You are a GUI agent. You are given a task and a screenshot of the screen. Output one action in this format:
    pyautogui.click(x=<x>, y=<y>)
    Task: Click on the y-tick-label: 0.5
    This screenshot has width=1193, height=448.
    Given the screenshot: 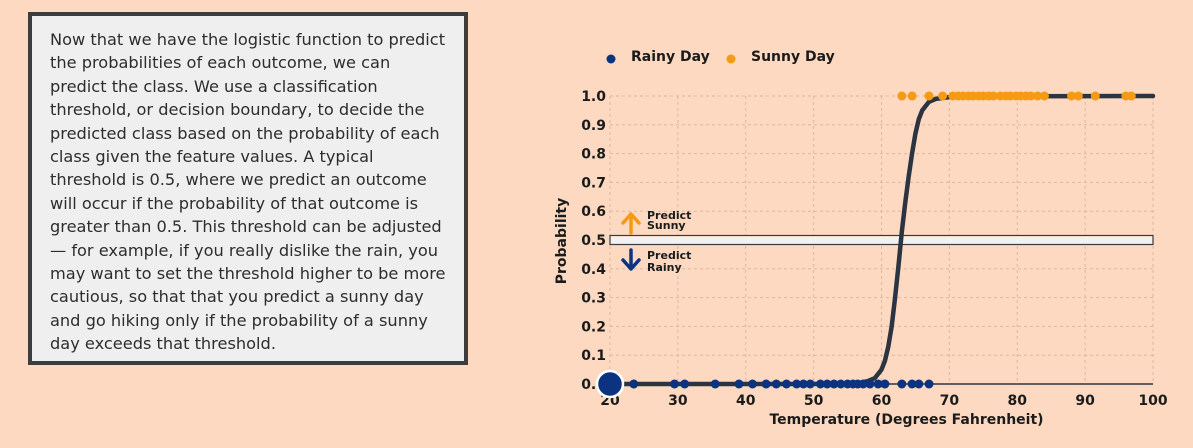 What is the action you would take?
    pyautogui.click(x=593, y=241)
    